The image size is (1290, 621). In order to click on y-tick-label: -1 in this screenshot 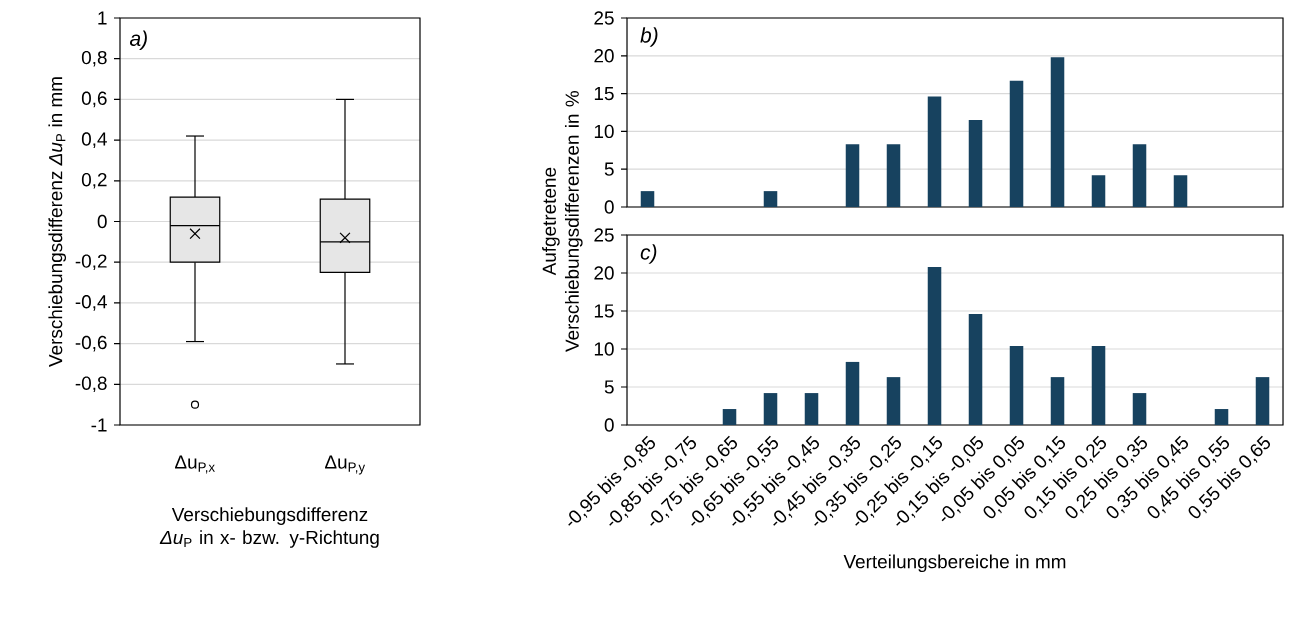, I will do `click(99, 425)`.